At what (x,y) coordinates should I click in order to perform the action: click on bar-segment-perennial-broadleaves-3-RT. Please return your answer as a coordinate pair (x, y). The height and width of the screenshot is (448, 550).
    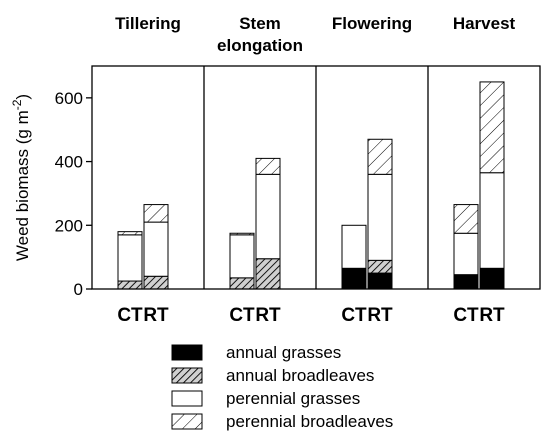
    Looking at the image, I should click on (492, 127).